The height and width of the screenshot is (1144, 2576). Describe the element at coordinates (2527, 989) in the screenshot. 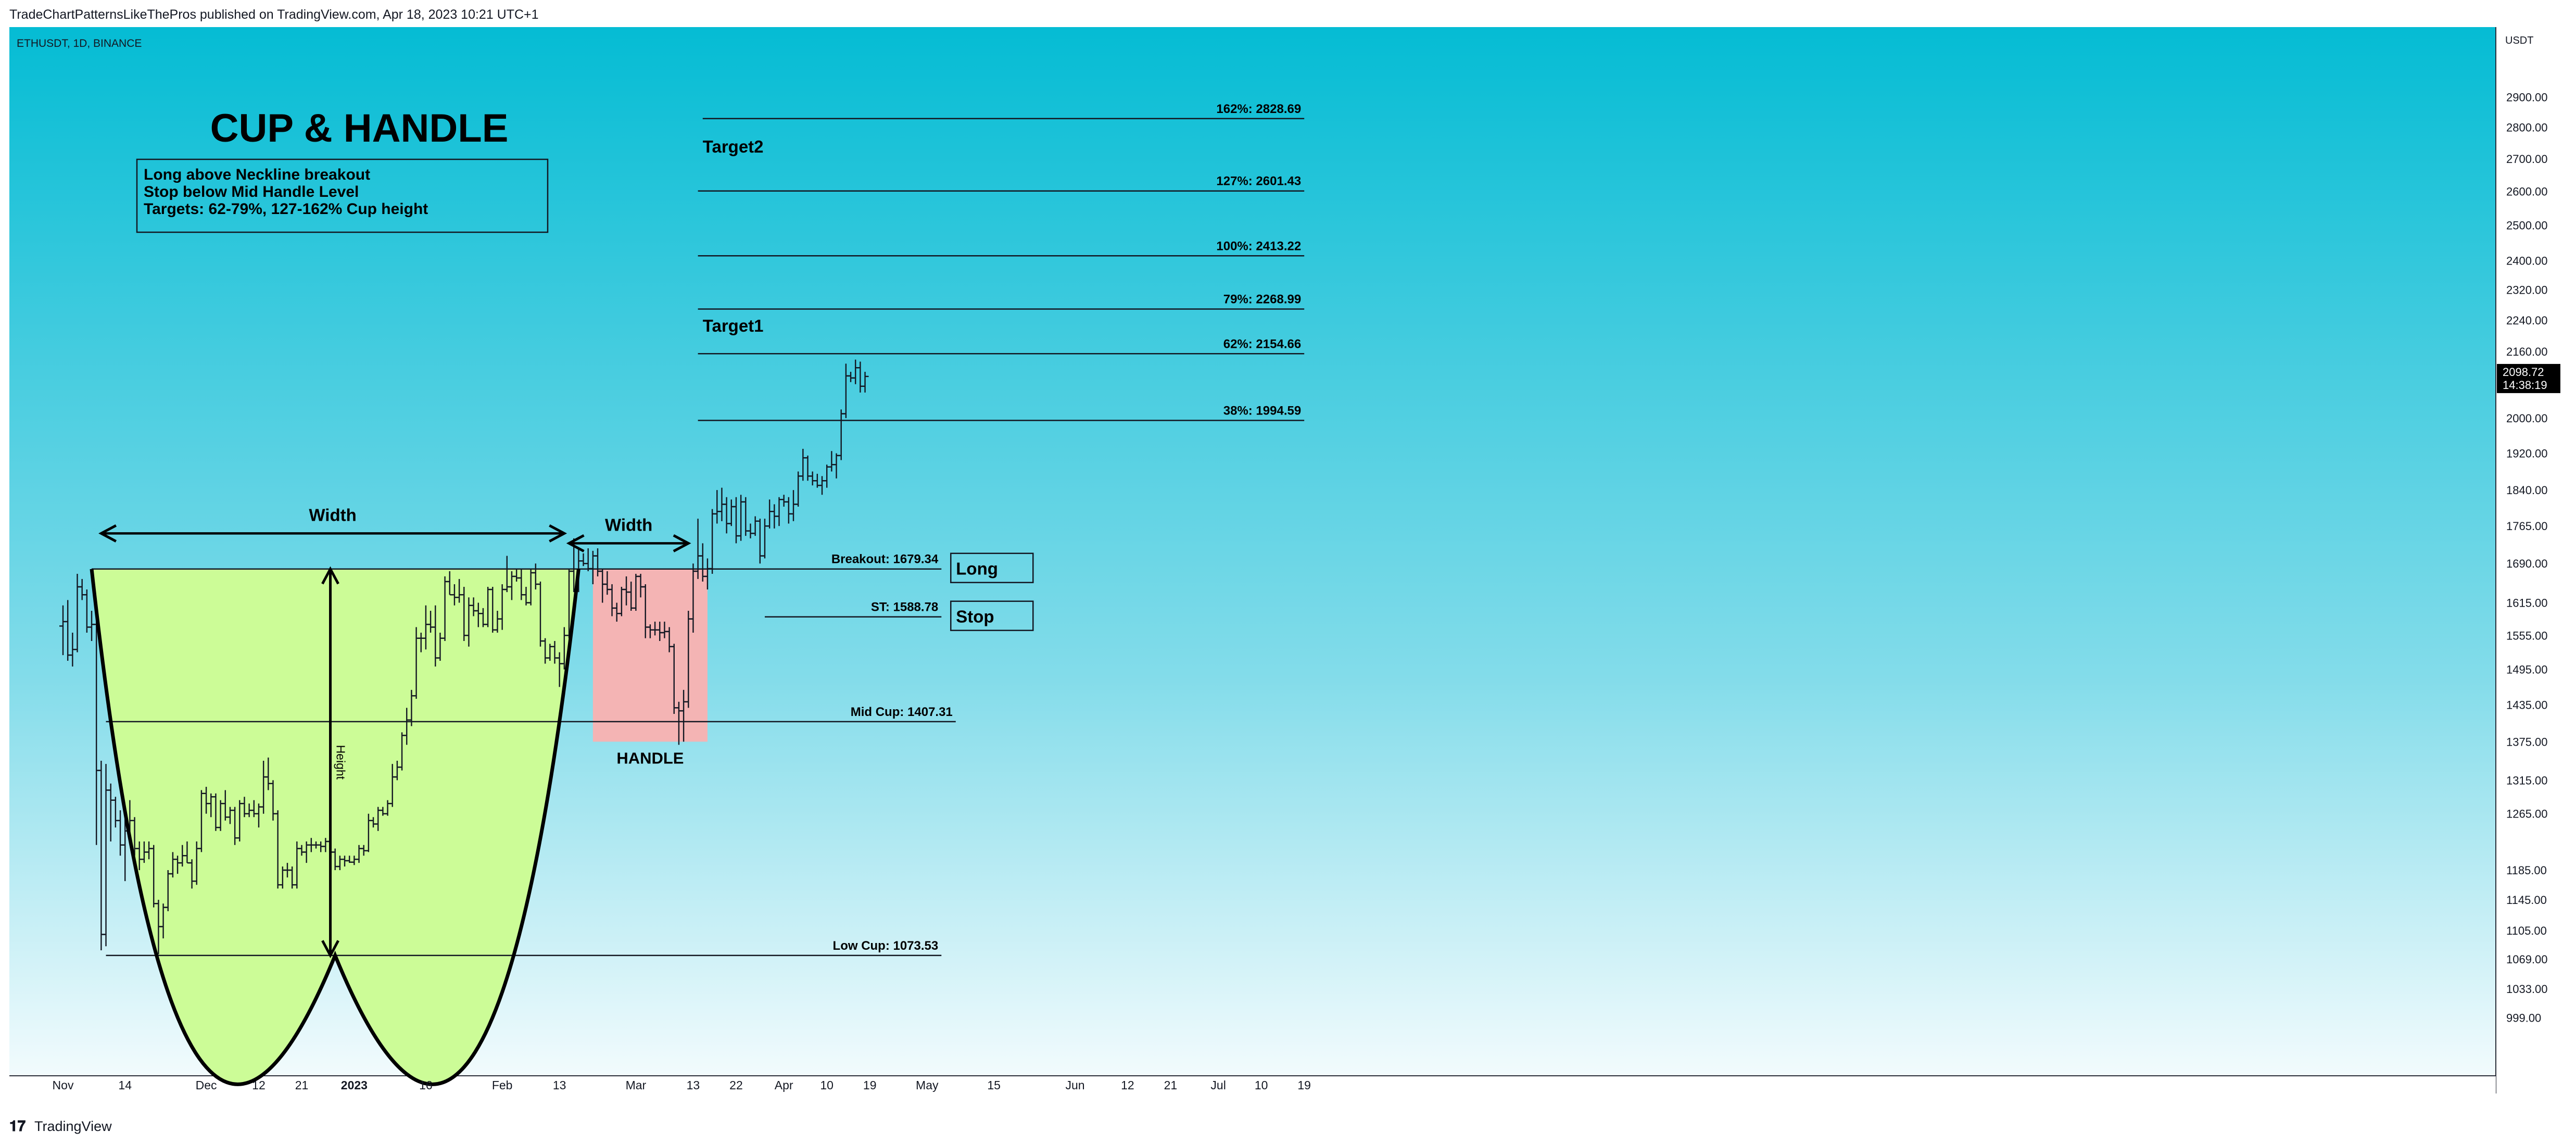

I see `price-tick-label: 1033.00` at that location.